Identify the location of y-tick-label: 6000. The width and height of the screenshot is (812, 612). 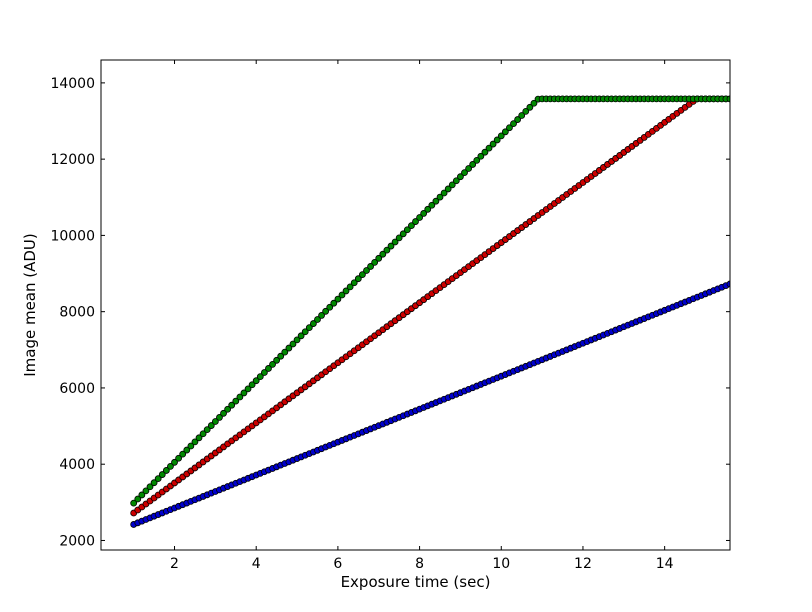
(77, 389).